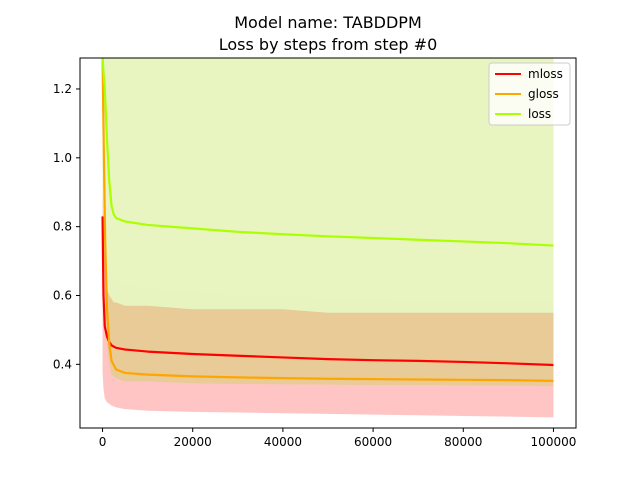  What do you see at coordinates (463, 442) in the screenshot?
I see `x-tick-label: 80000` at bounding box center [463, 442].